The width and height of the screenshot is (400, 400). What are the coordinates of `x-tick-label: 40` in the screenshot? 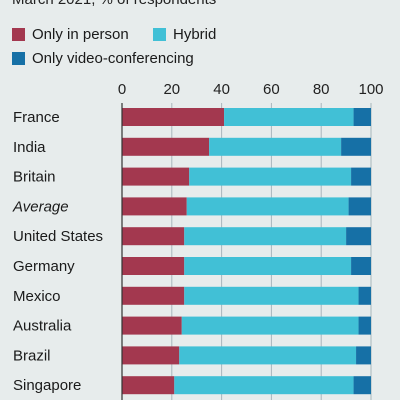 It's located at (221, 89).